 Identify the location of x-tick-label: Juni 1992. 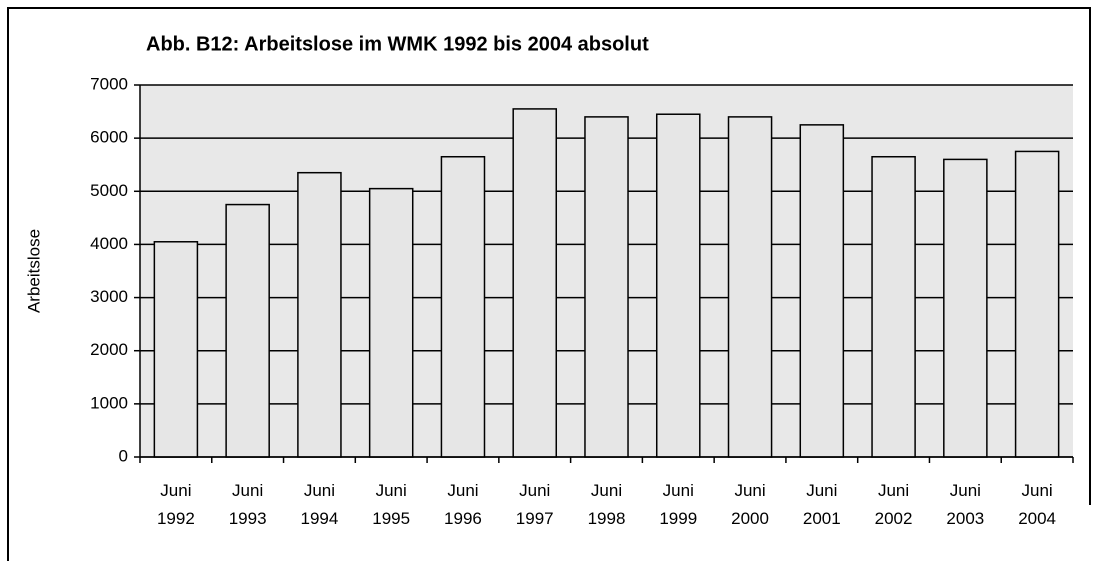
(175, 504).